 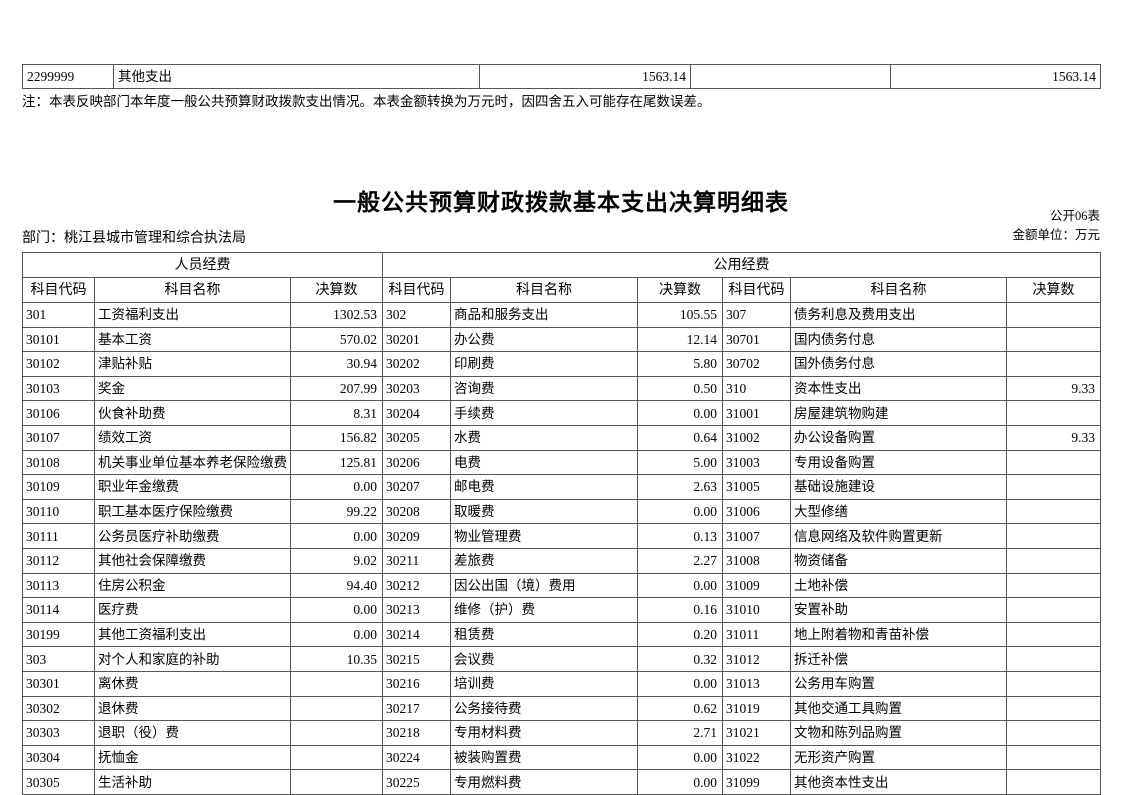 I want to click on cell-code-1: 30110, so click(x=58, y=511).